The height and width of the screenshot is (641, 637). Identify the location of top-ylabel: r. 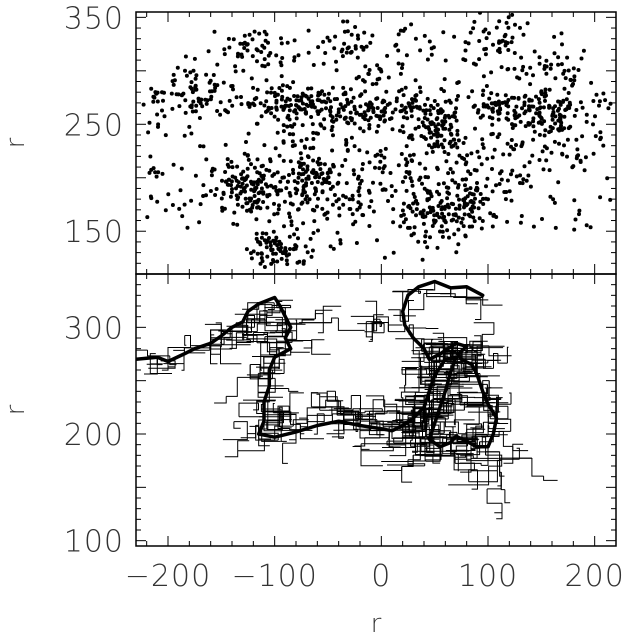
(16, 142).